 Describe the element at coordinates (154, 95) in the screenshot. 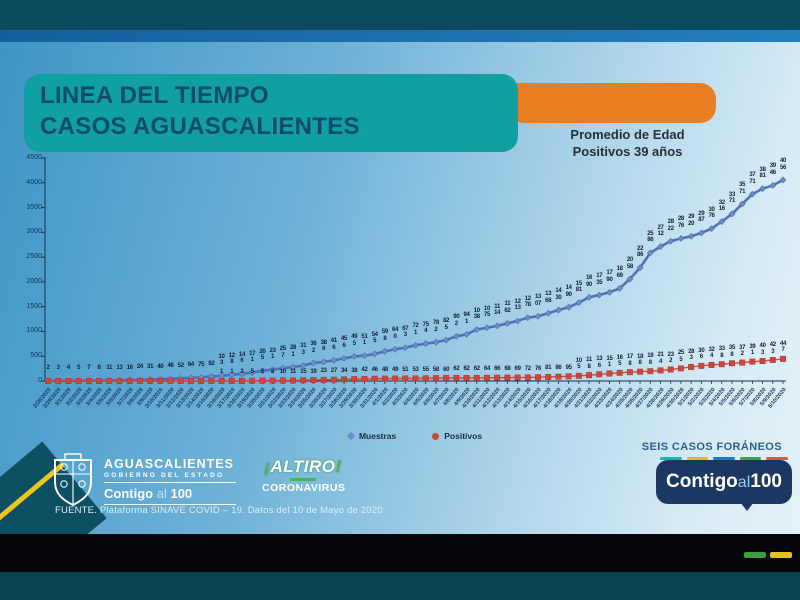

I see `title-line-1: LINEA DEL TIEMPO` at that location.